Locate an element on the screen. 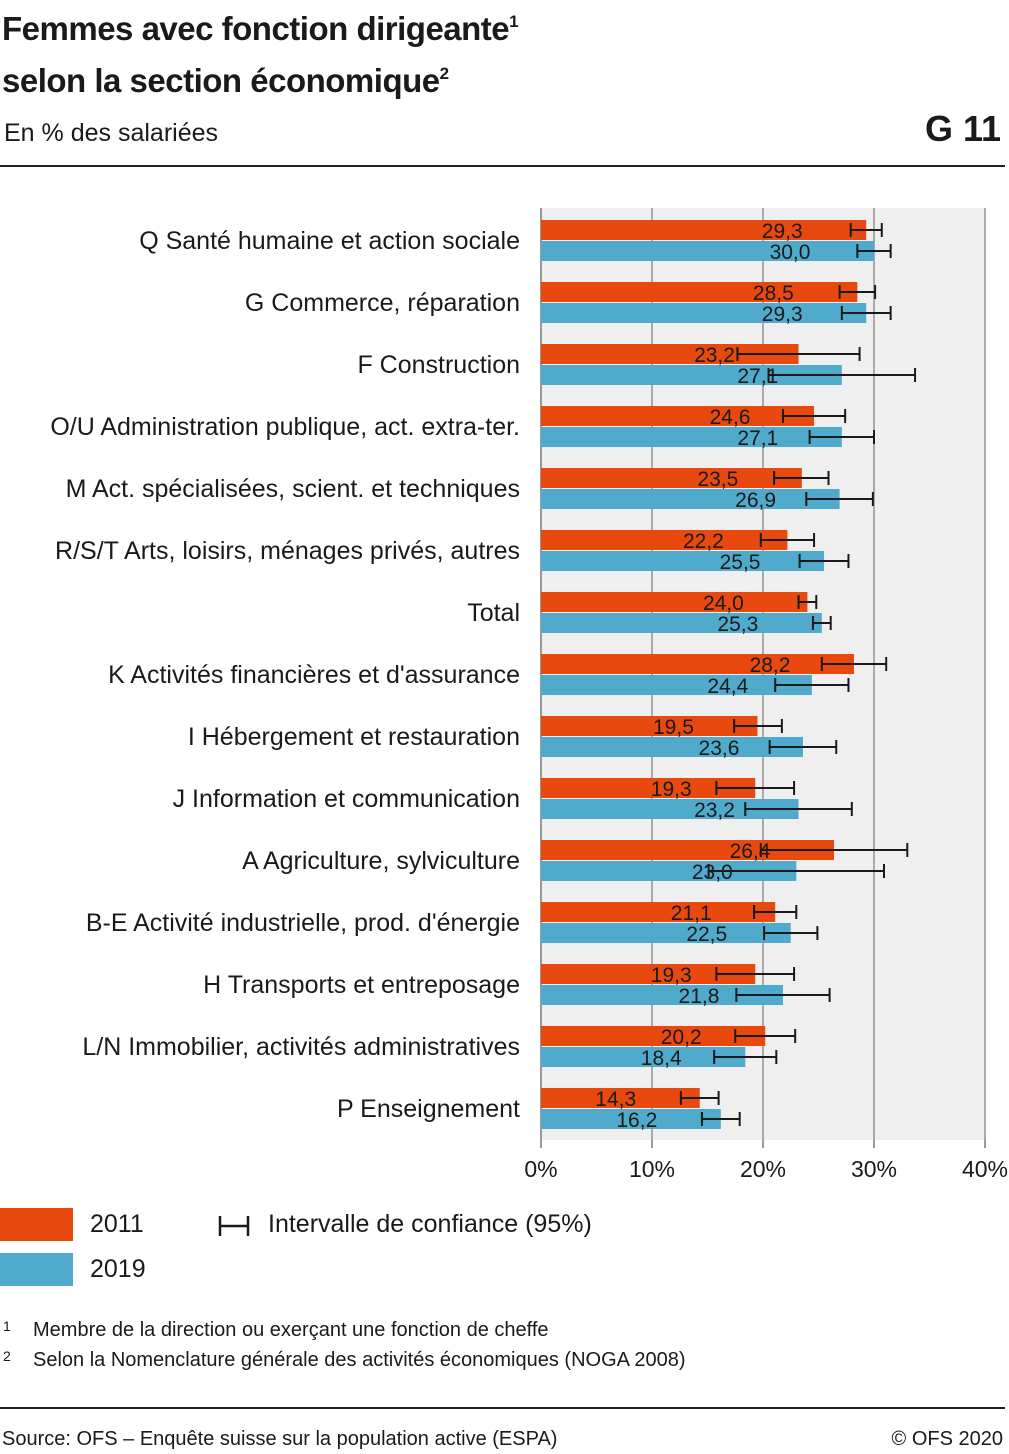 This screenshot has width=1009, height=1454. chart-code: G 11 is located at coordinates (962, 128).